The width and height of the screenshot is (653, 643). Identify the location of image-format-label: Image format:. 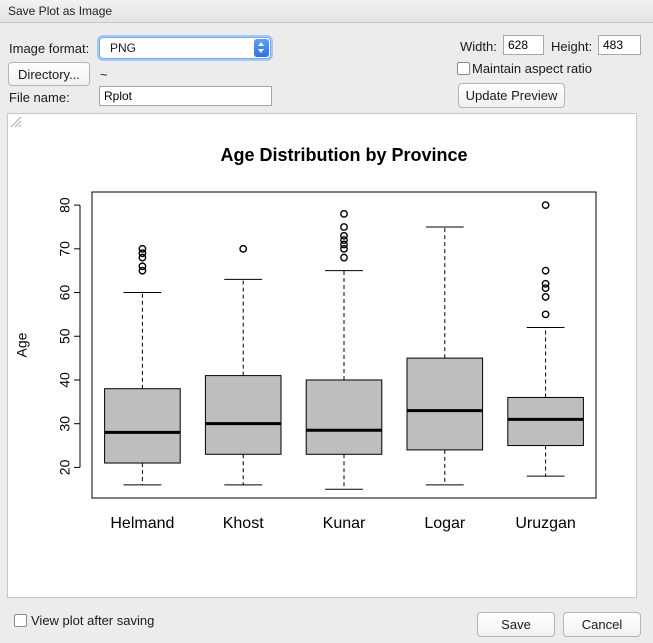
(49, 48).